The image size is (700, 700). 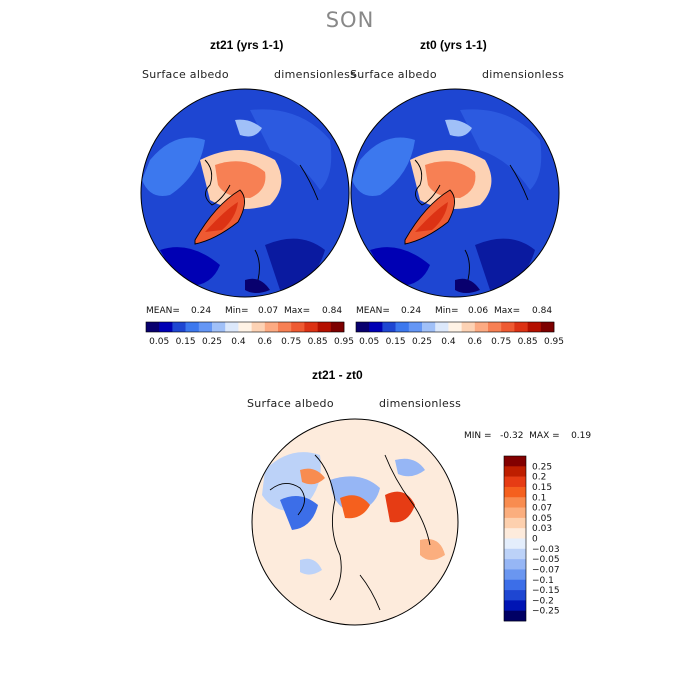 What do you see at coordinates (539, 478) in the screenshot?
I see `colorbar-diff-tick-label: 0.2` at bounding box center [539, 478].